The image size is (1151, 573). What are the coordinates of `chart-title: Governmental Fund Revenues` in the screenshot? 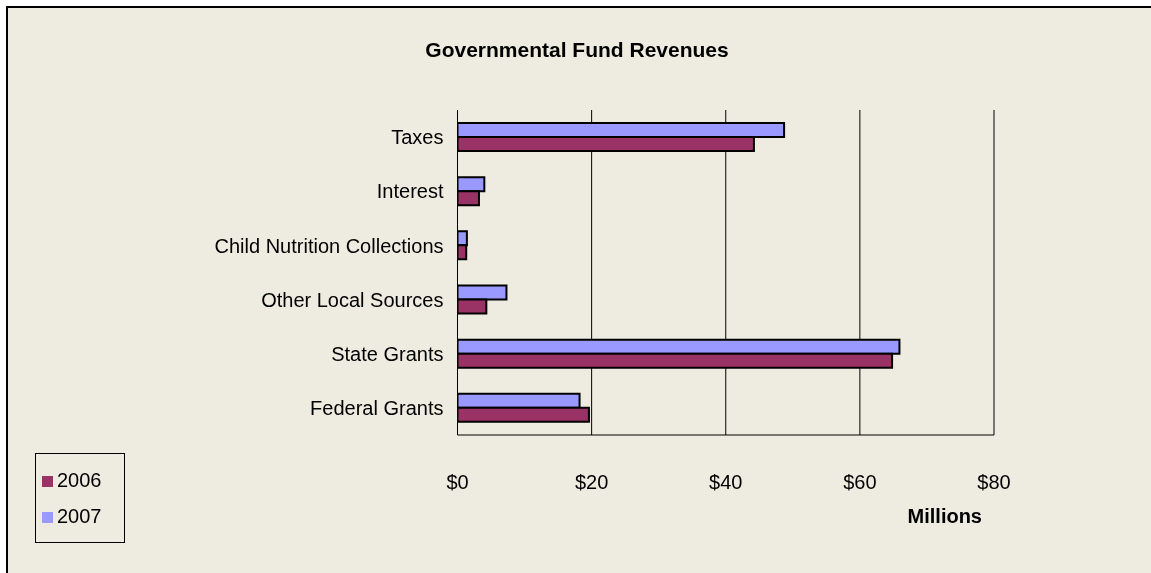 It's located at (577, 50).